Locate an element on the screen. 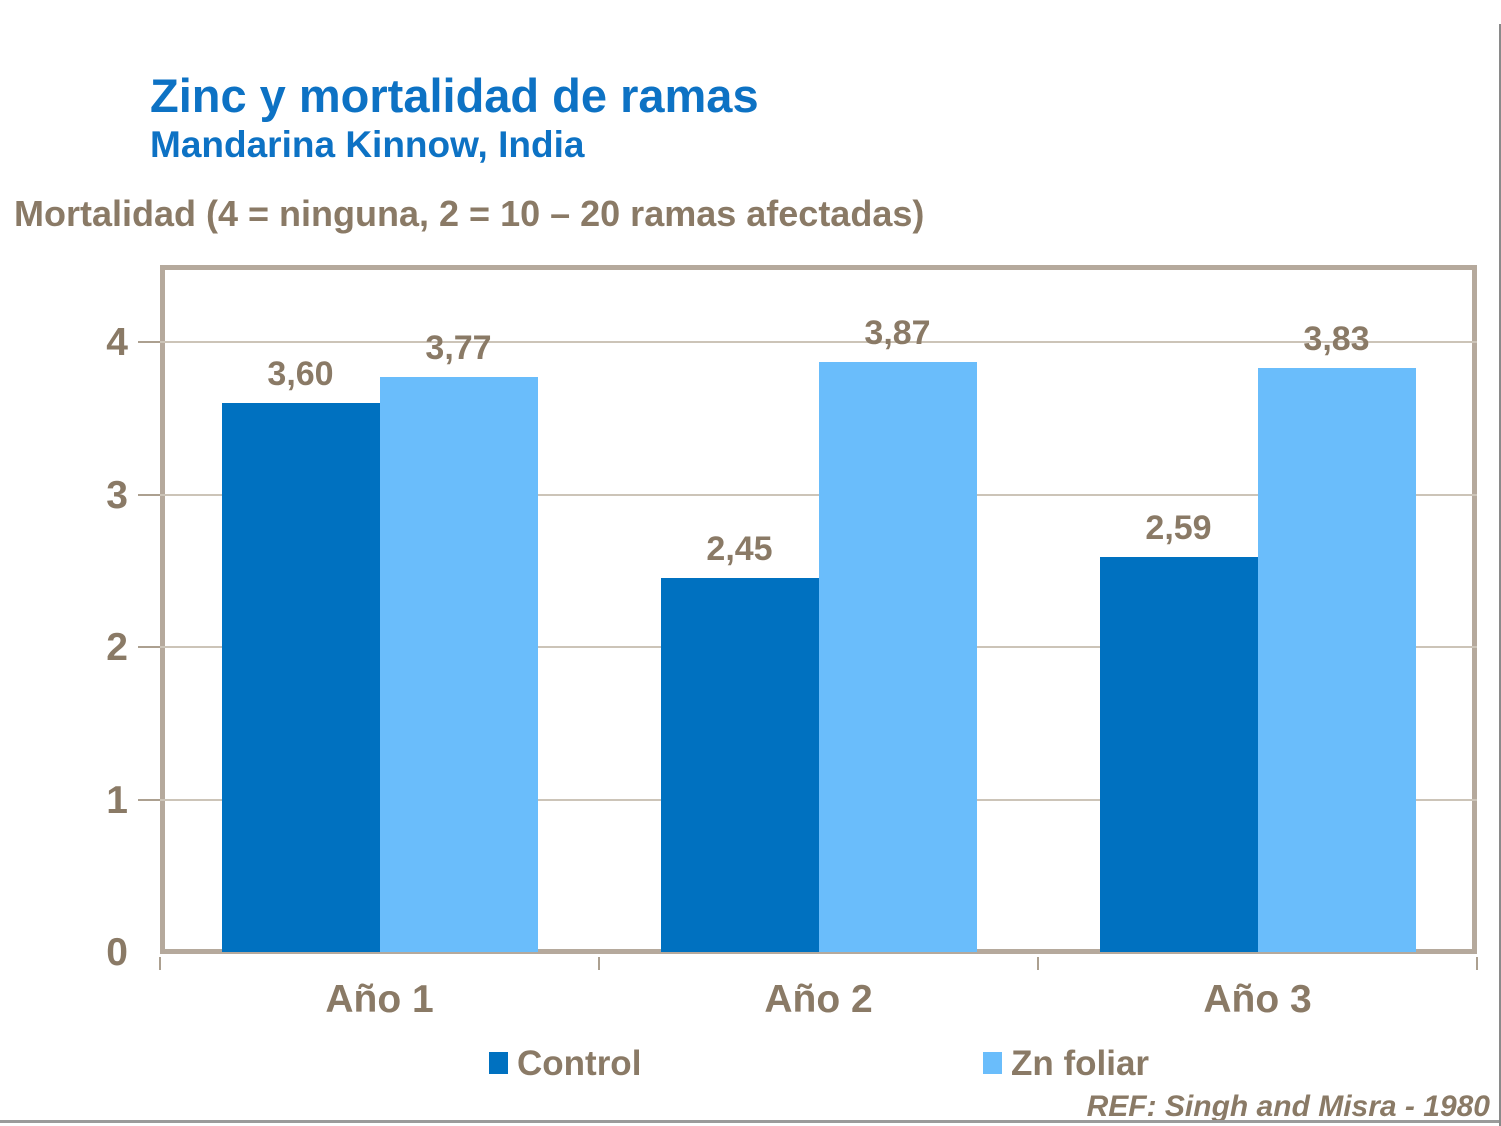 Image resolution: width=1501 pixels, height=1126 pixels. chart-title: Zinc y mortalidad de ramas is located at coordinates (454, 95).